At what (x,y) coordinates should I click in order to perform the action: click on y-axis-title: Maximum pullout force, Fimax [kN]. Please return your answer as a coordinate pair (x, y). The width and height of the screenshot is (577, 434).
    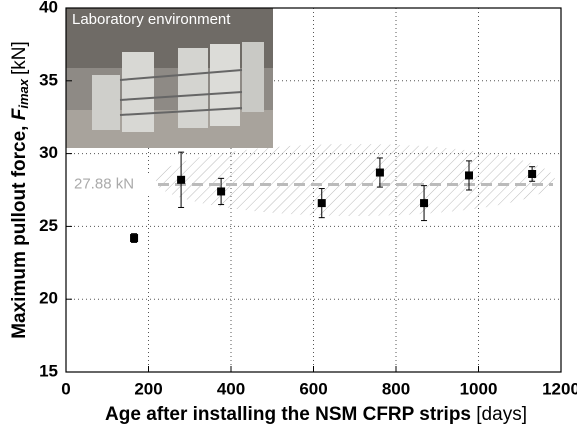
    Looking at the image, I should click on (20, 190).